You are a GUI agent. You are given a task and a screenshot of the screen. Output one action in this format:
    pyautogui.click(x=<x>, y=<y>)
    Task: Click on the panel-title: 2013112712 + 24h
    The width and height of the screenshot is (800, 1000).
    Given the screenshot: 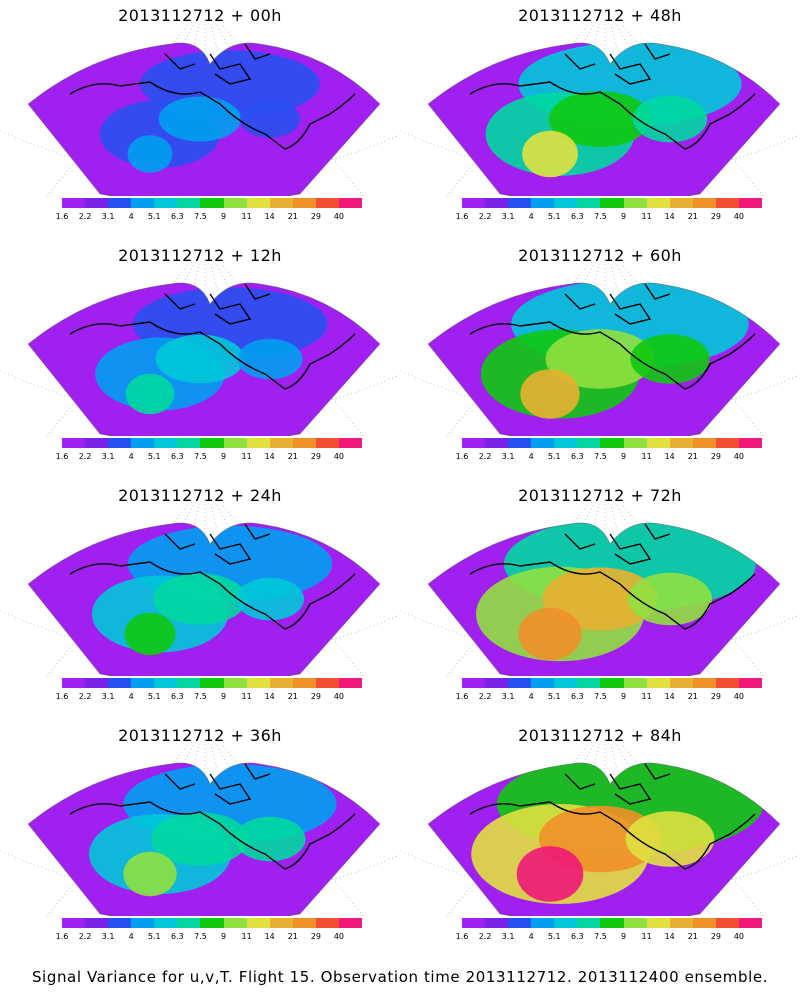 What is the action you would take?
    pyautogui.click(x=200, y=495)
    